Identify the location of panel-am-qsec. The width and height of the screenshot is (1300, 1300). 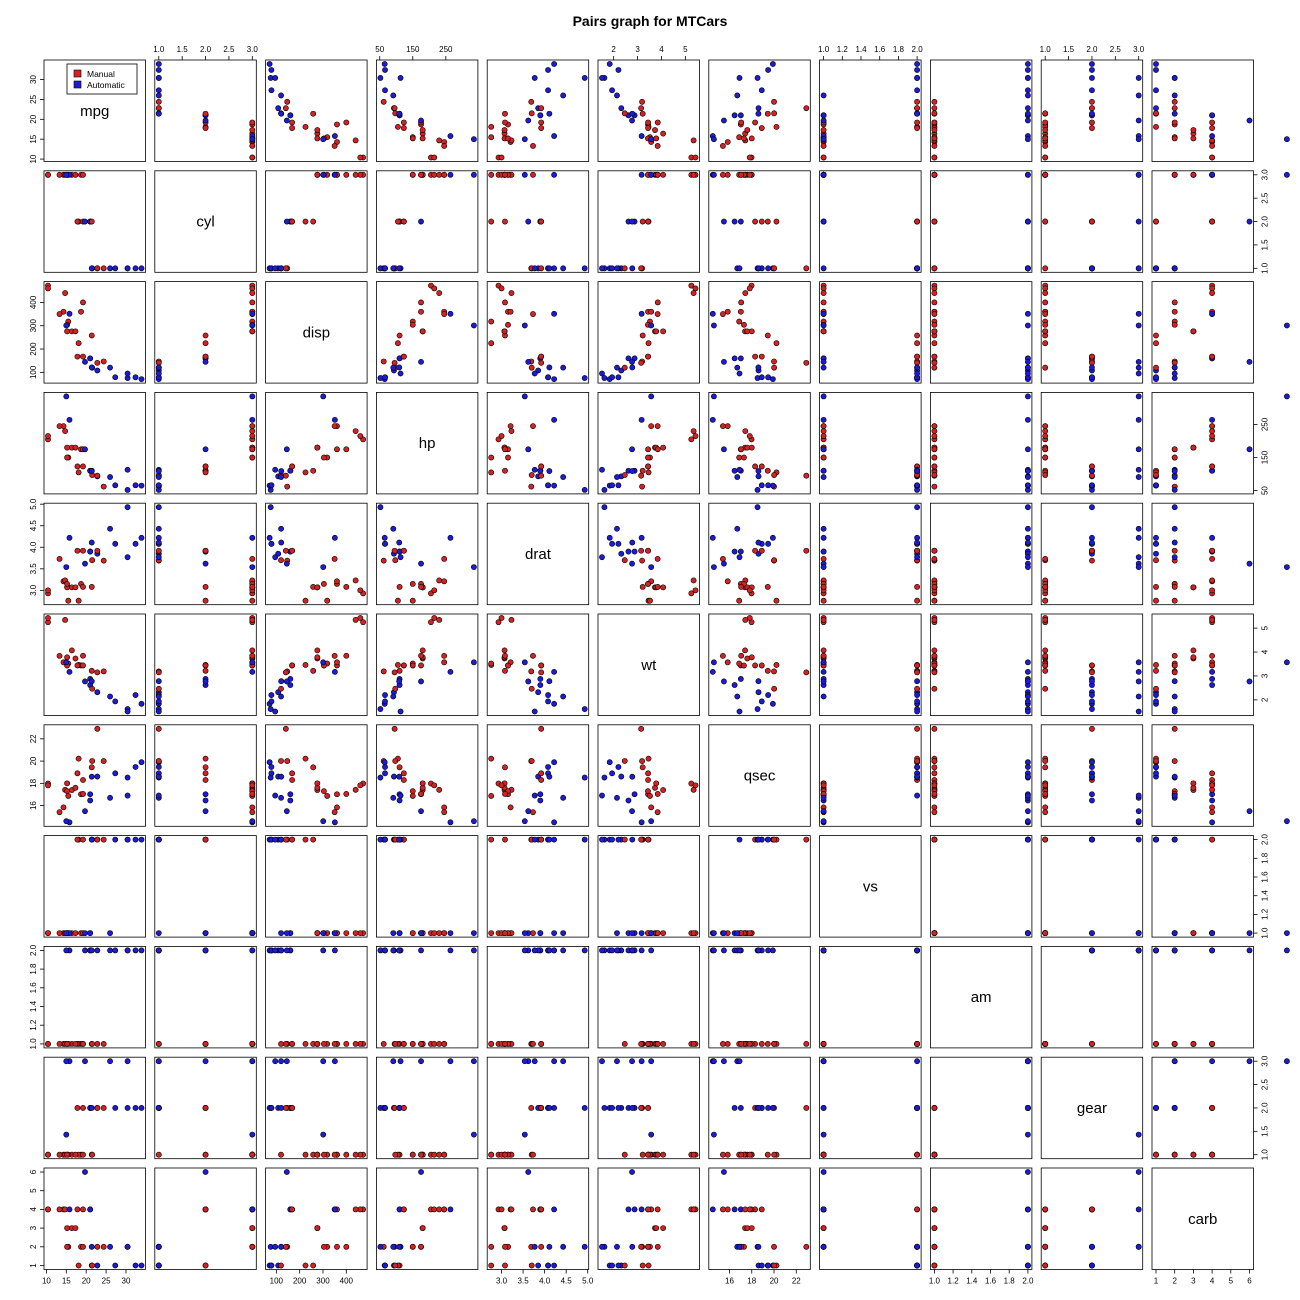
(759, 997).